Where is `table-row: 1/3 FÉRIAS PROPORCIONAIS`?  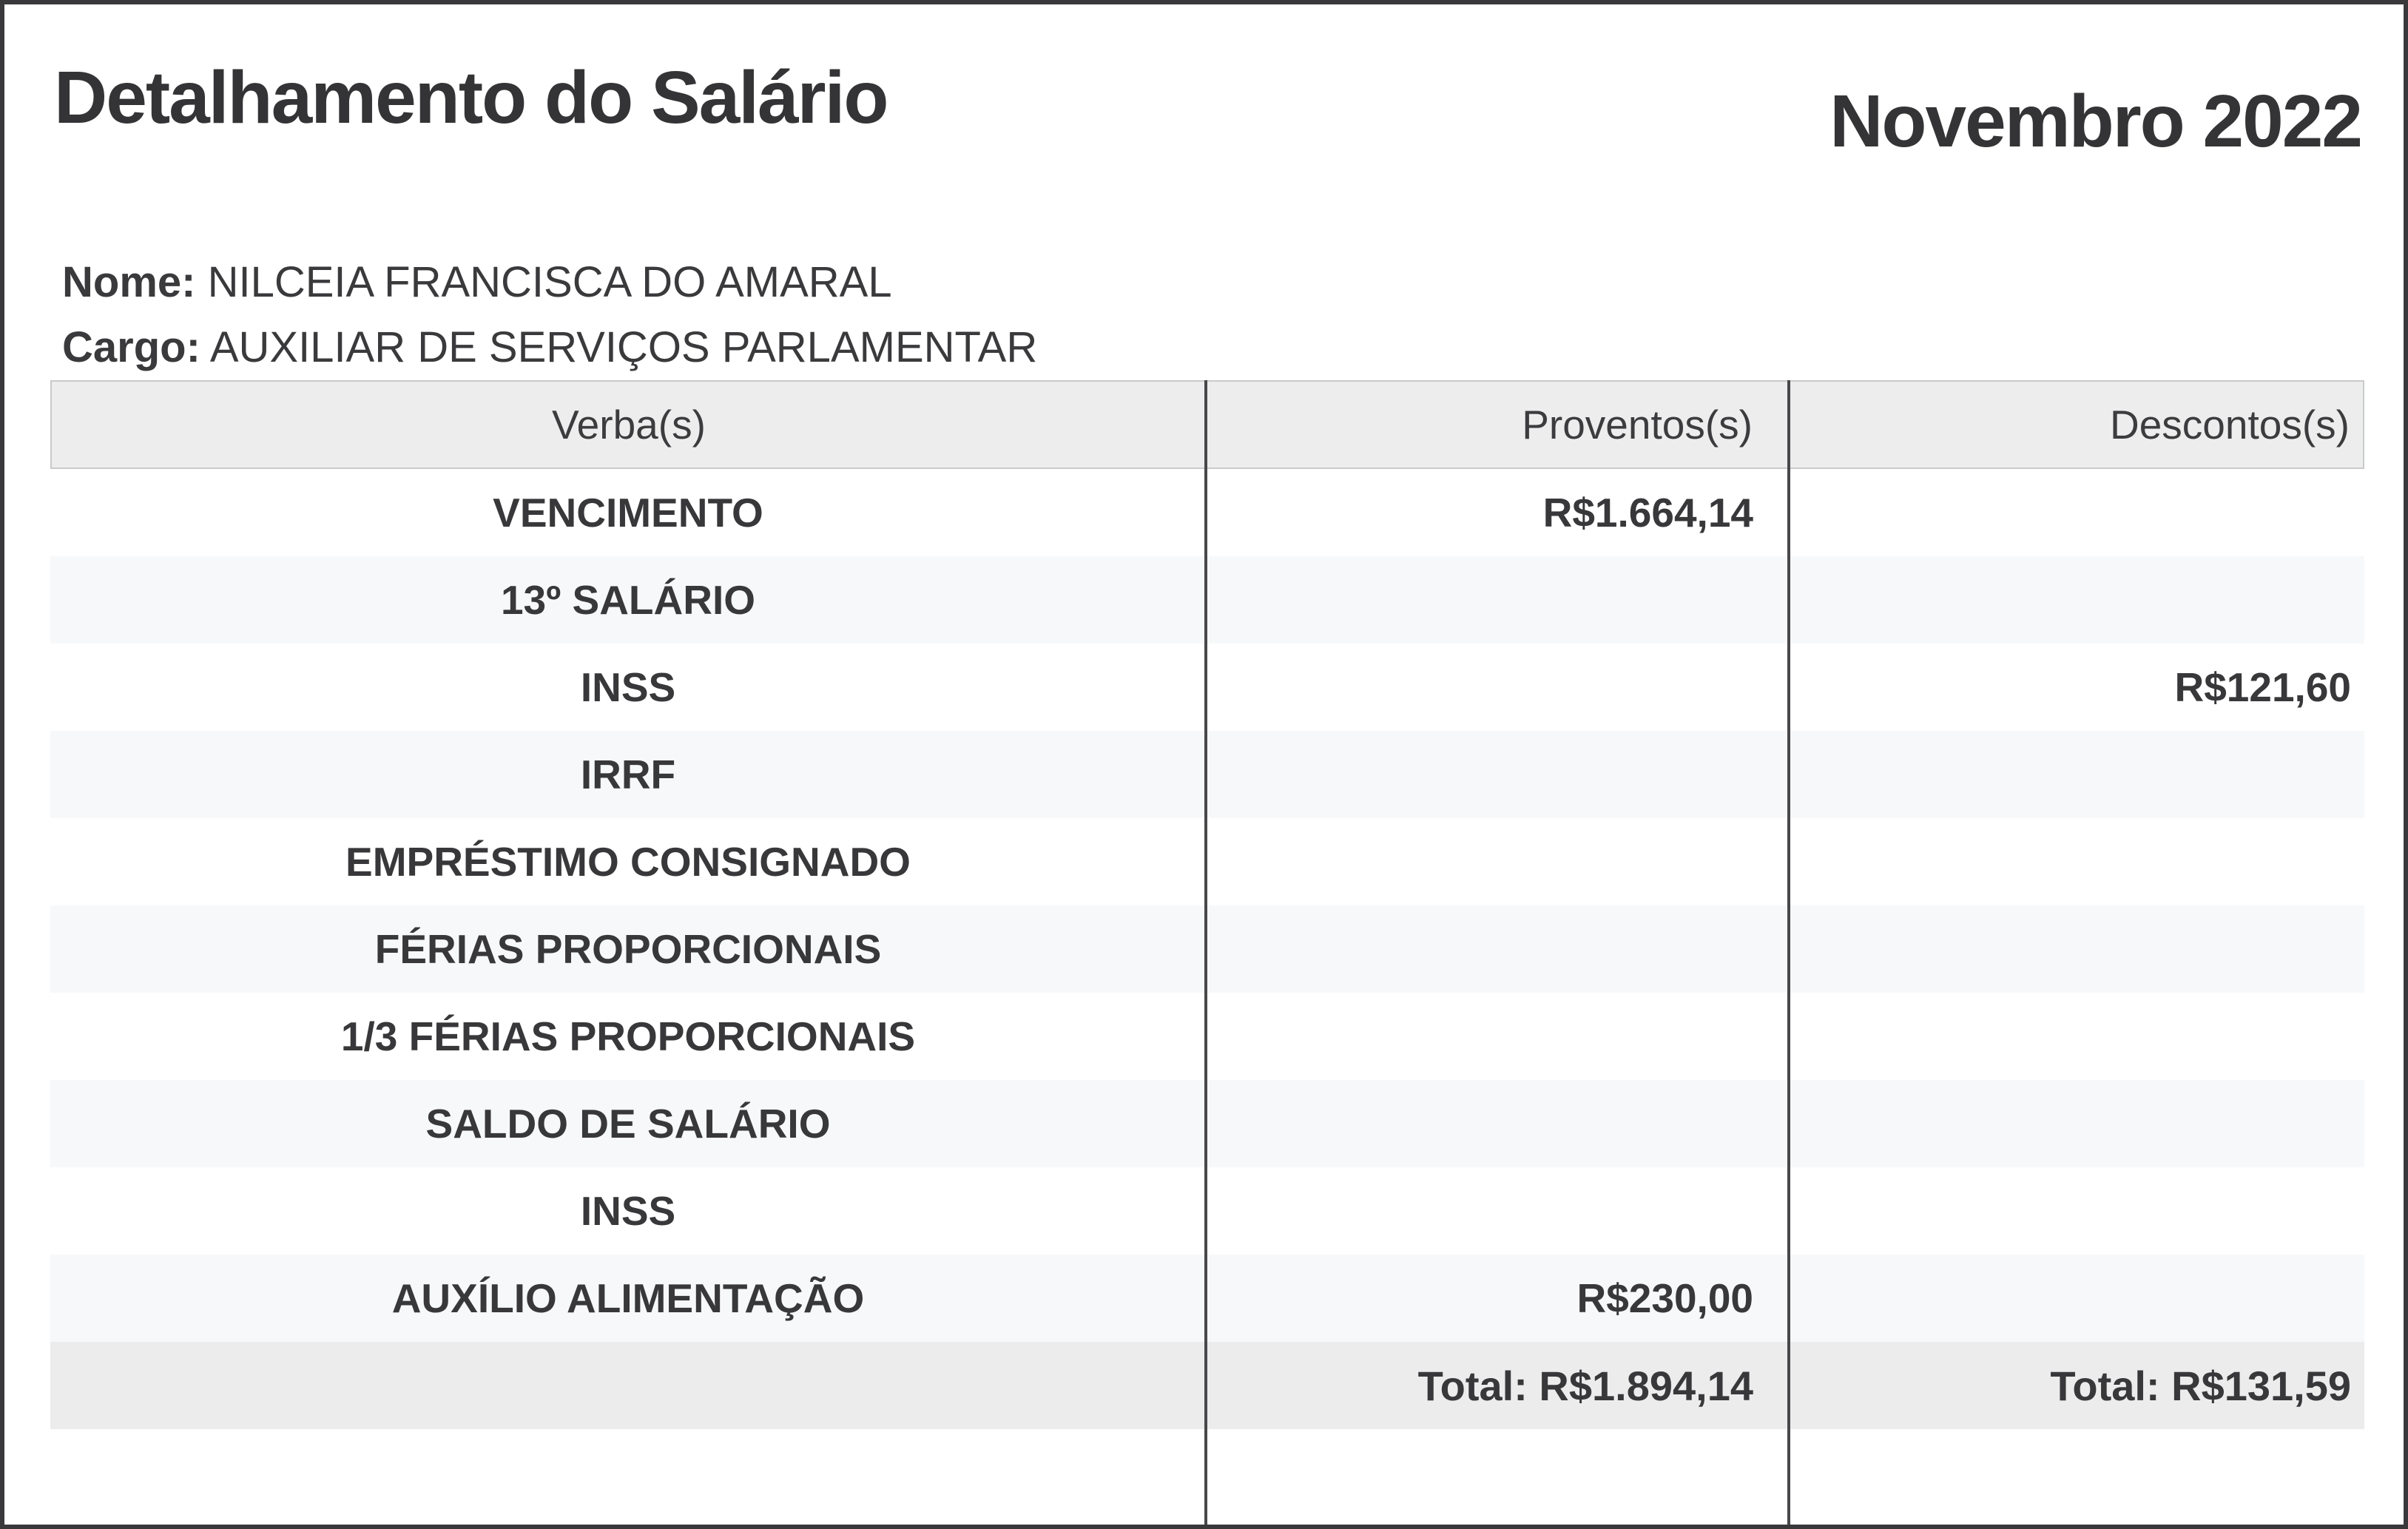
table-row: 1/3 FÉRIAS PROPORCIONAIS is located at coordinates (1207, 1036).